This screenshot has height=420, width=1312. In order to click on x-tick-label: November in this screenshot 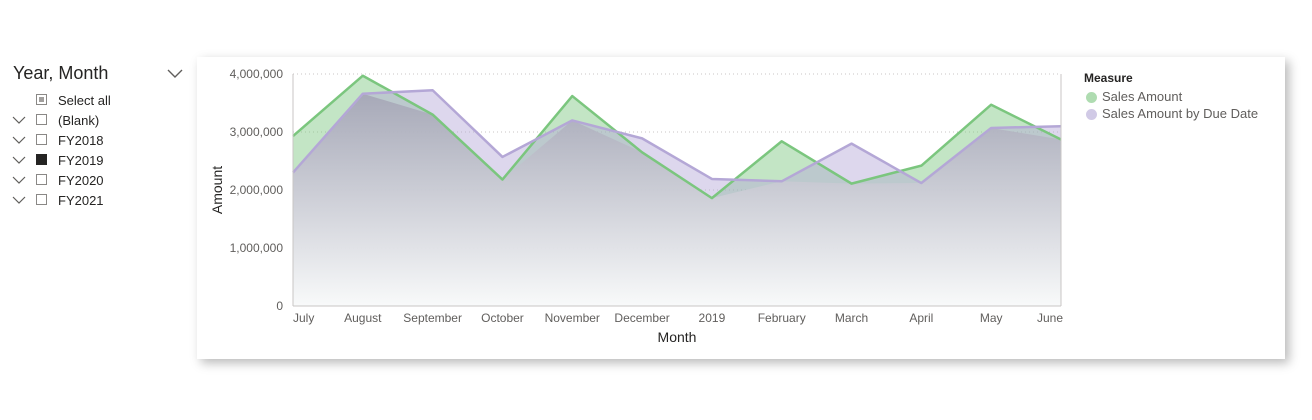, I will do `click(572, 318)`.